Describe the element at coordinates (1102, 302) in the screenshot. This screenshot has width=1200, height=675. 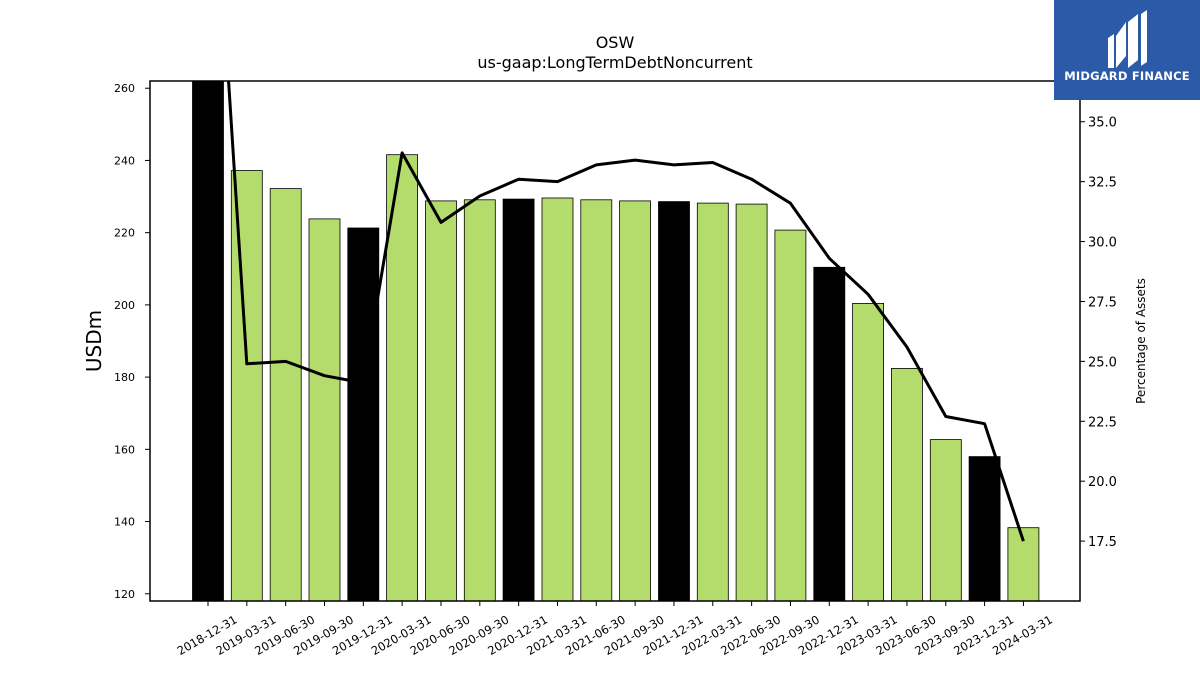
I see `y2-tick-label: 27.5` at that location.